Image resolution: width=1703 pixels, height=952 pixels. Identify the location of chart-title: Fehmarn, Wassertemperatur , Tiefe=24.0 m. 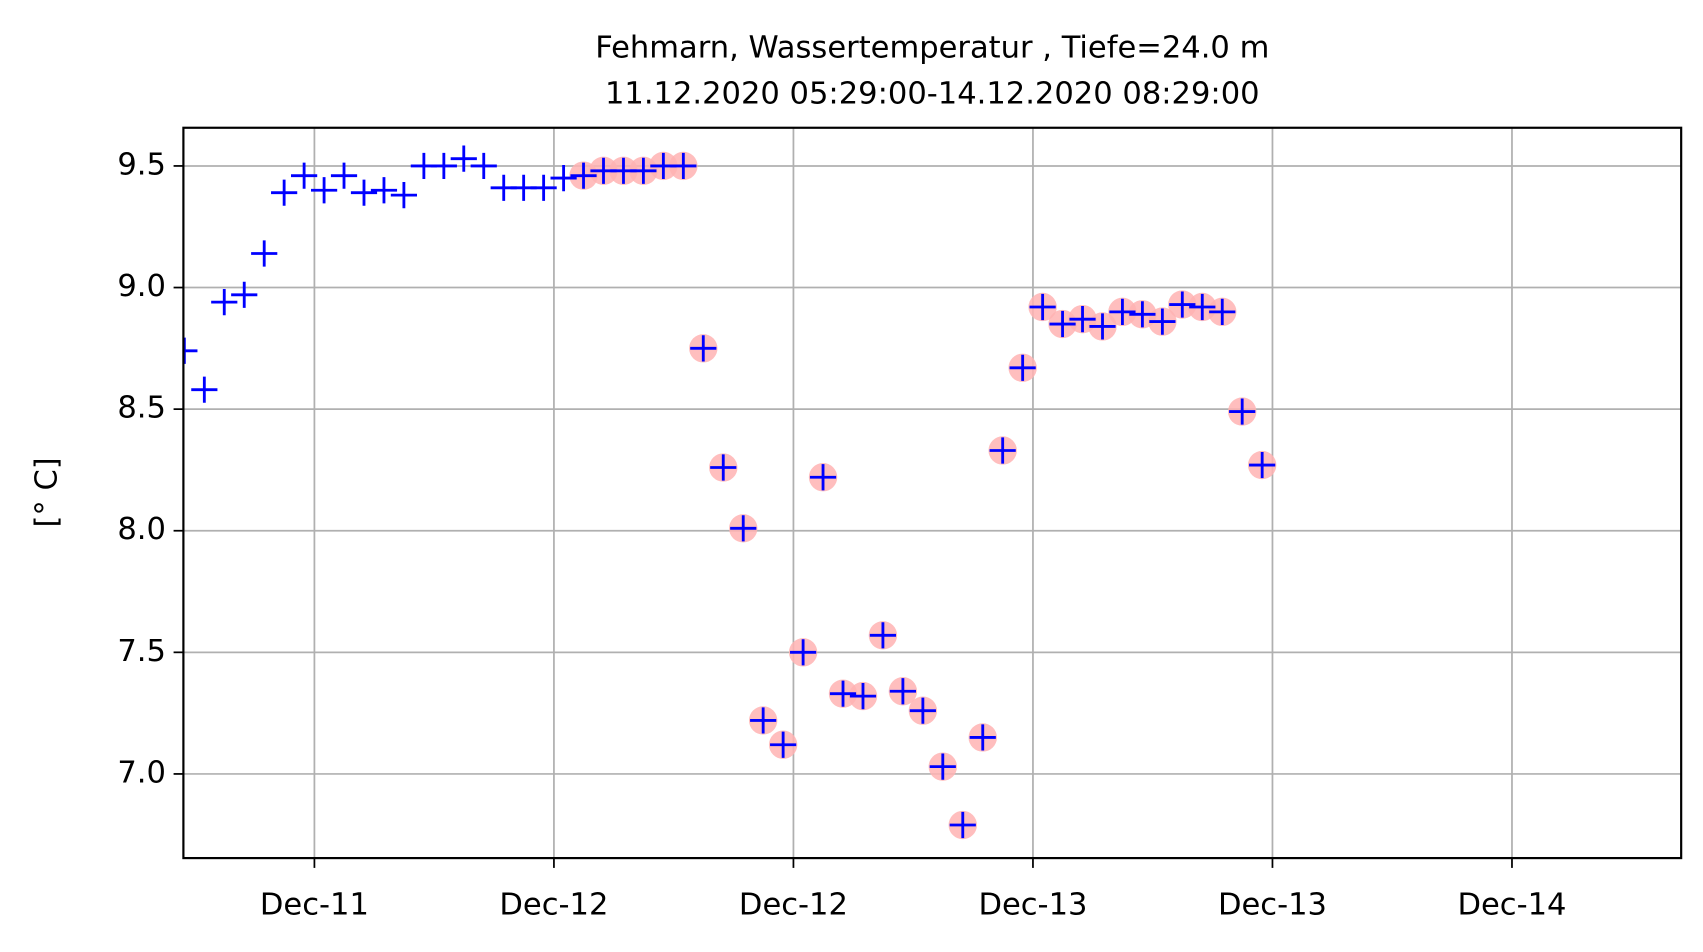
(932, 48).